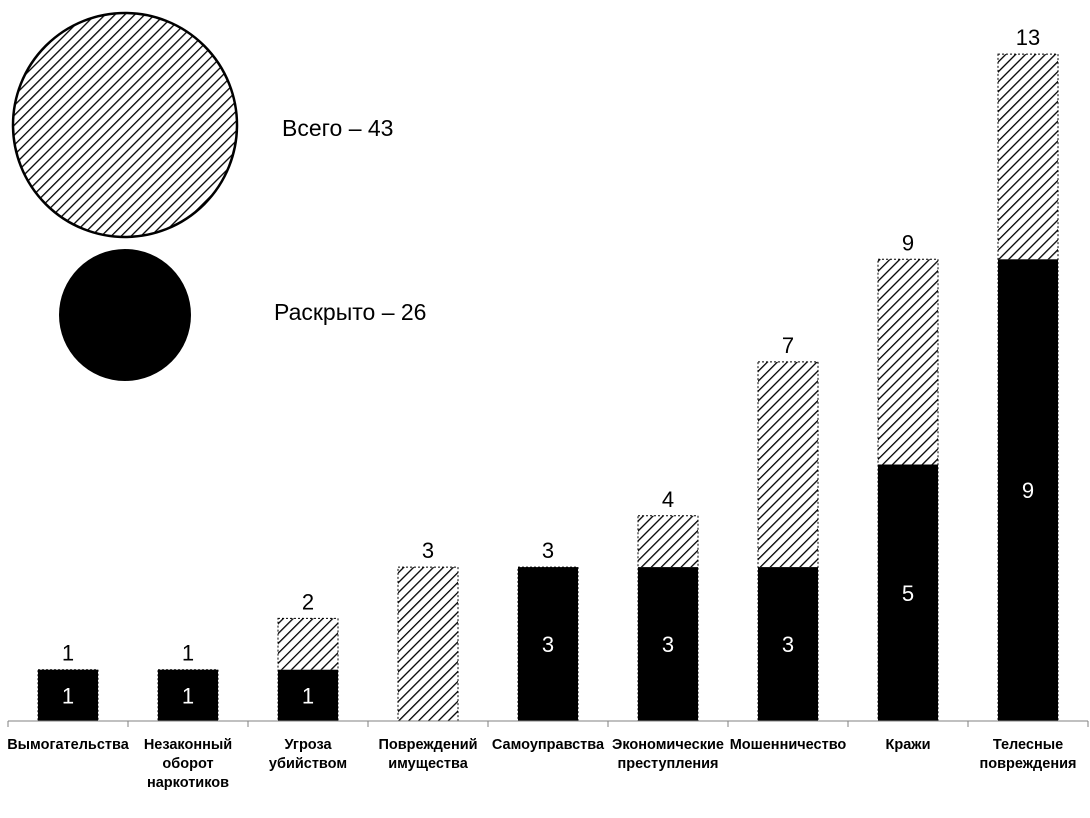 This screenshot has height=818, width=1090. What do you see at coordinates (548, 724) in the screenshot?
I see `x-axis-ticks` at bounding box center [548, 724].